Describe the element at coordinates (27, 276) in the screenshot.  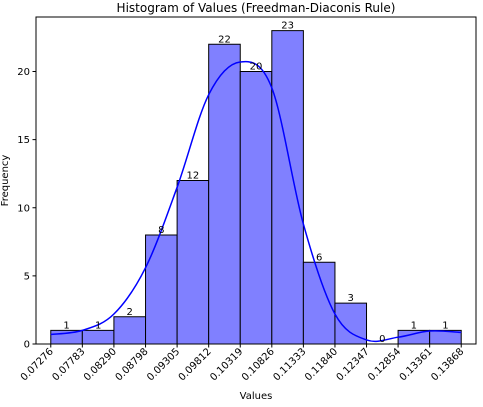
I see `y-tick-label: 5` at that location.